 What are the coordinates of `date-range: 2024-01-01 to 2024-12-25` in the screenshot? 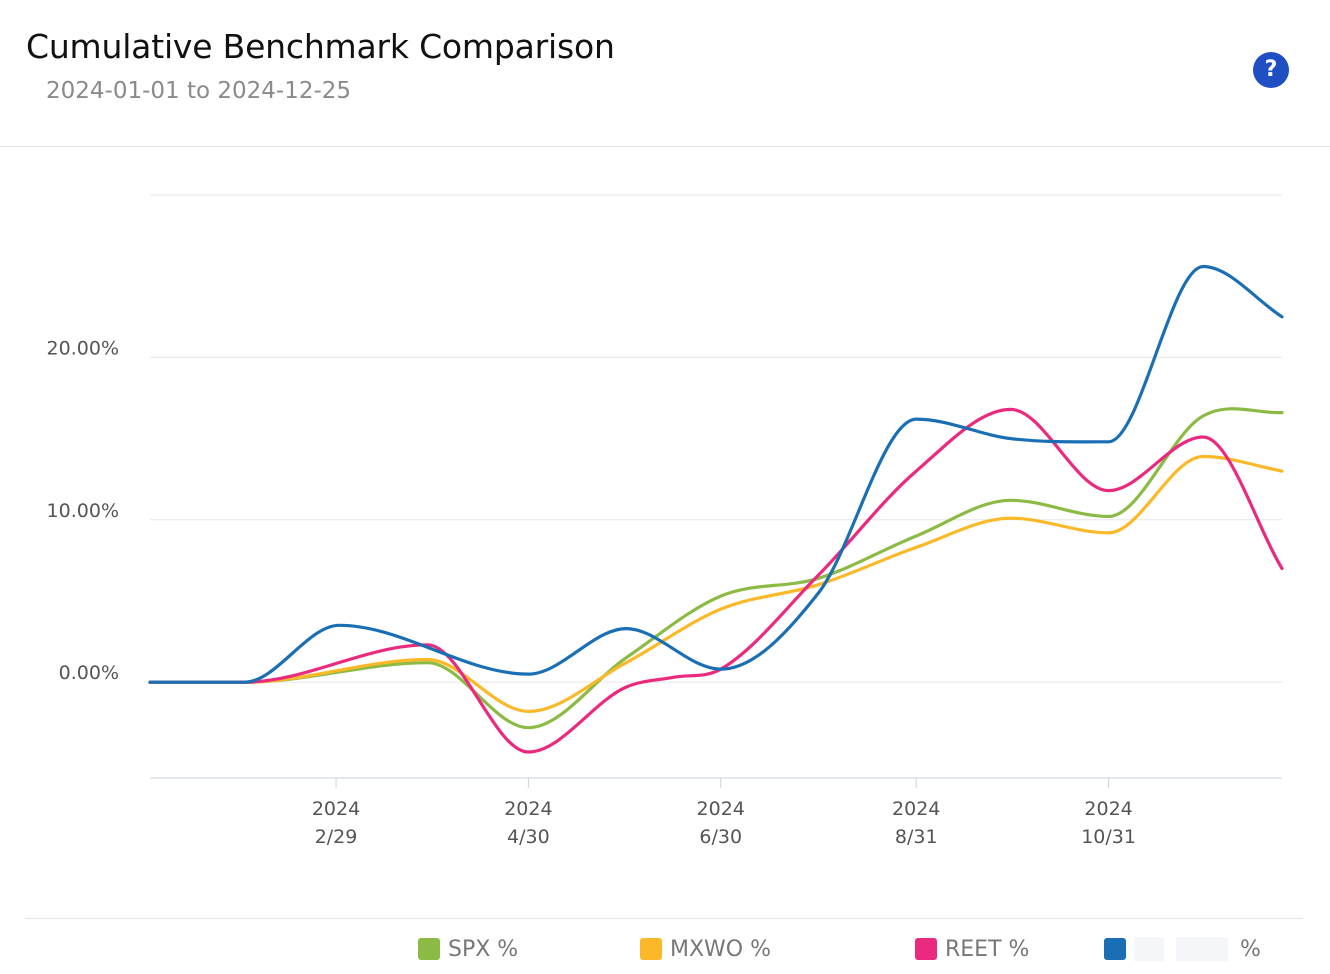 It's located at (199, 91).